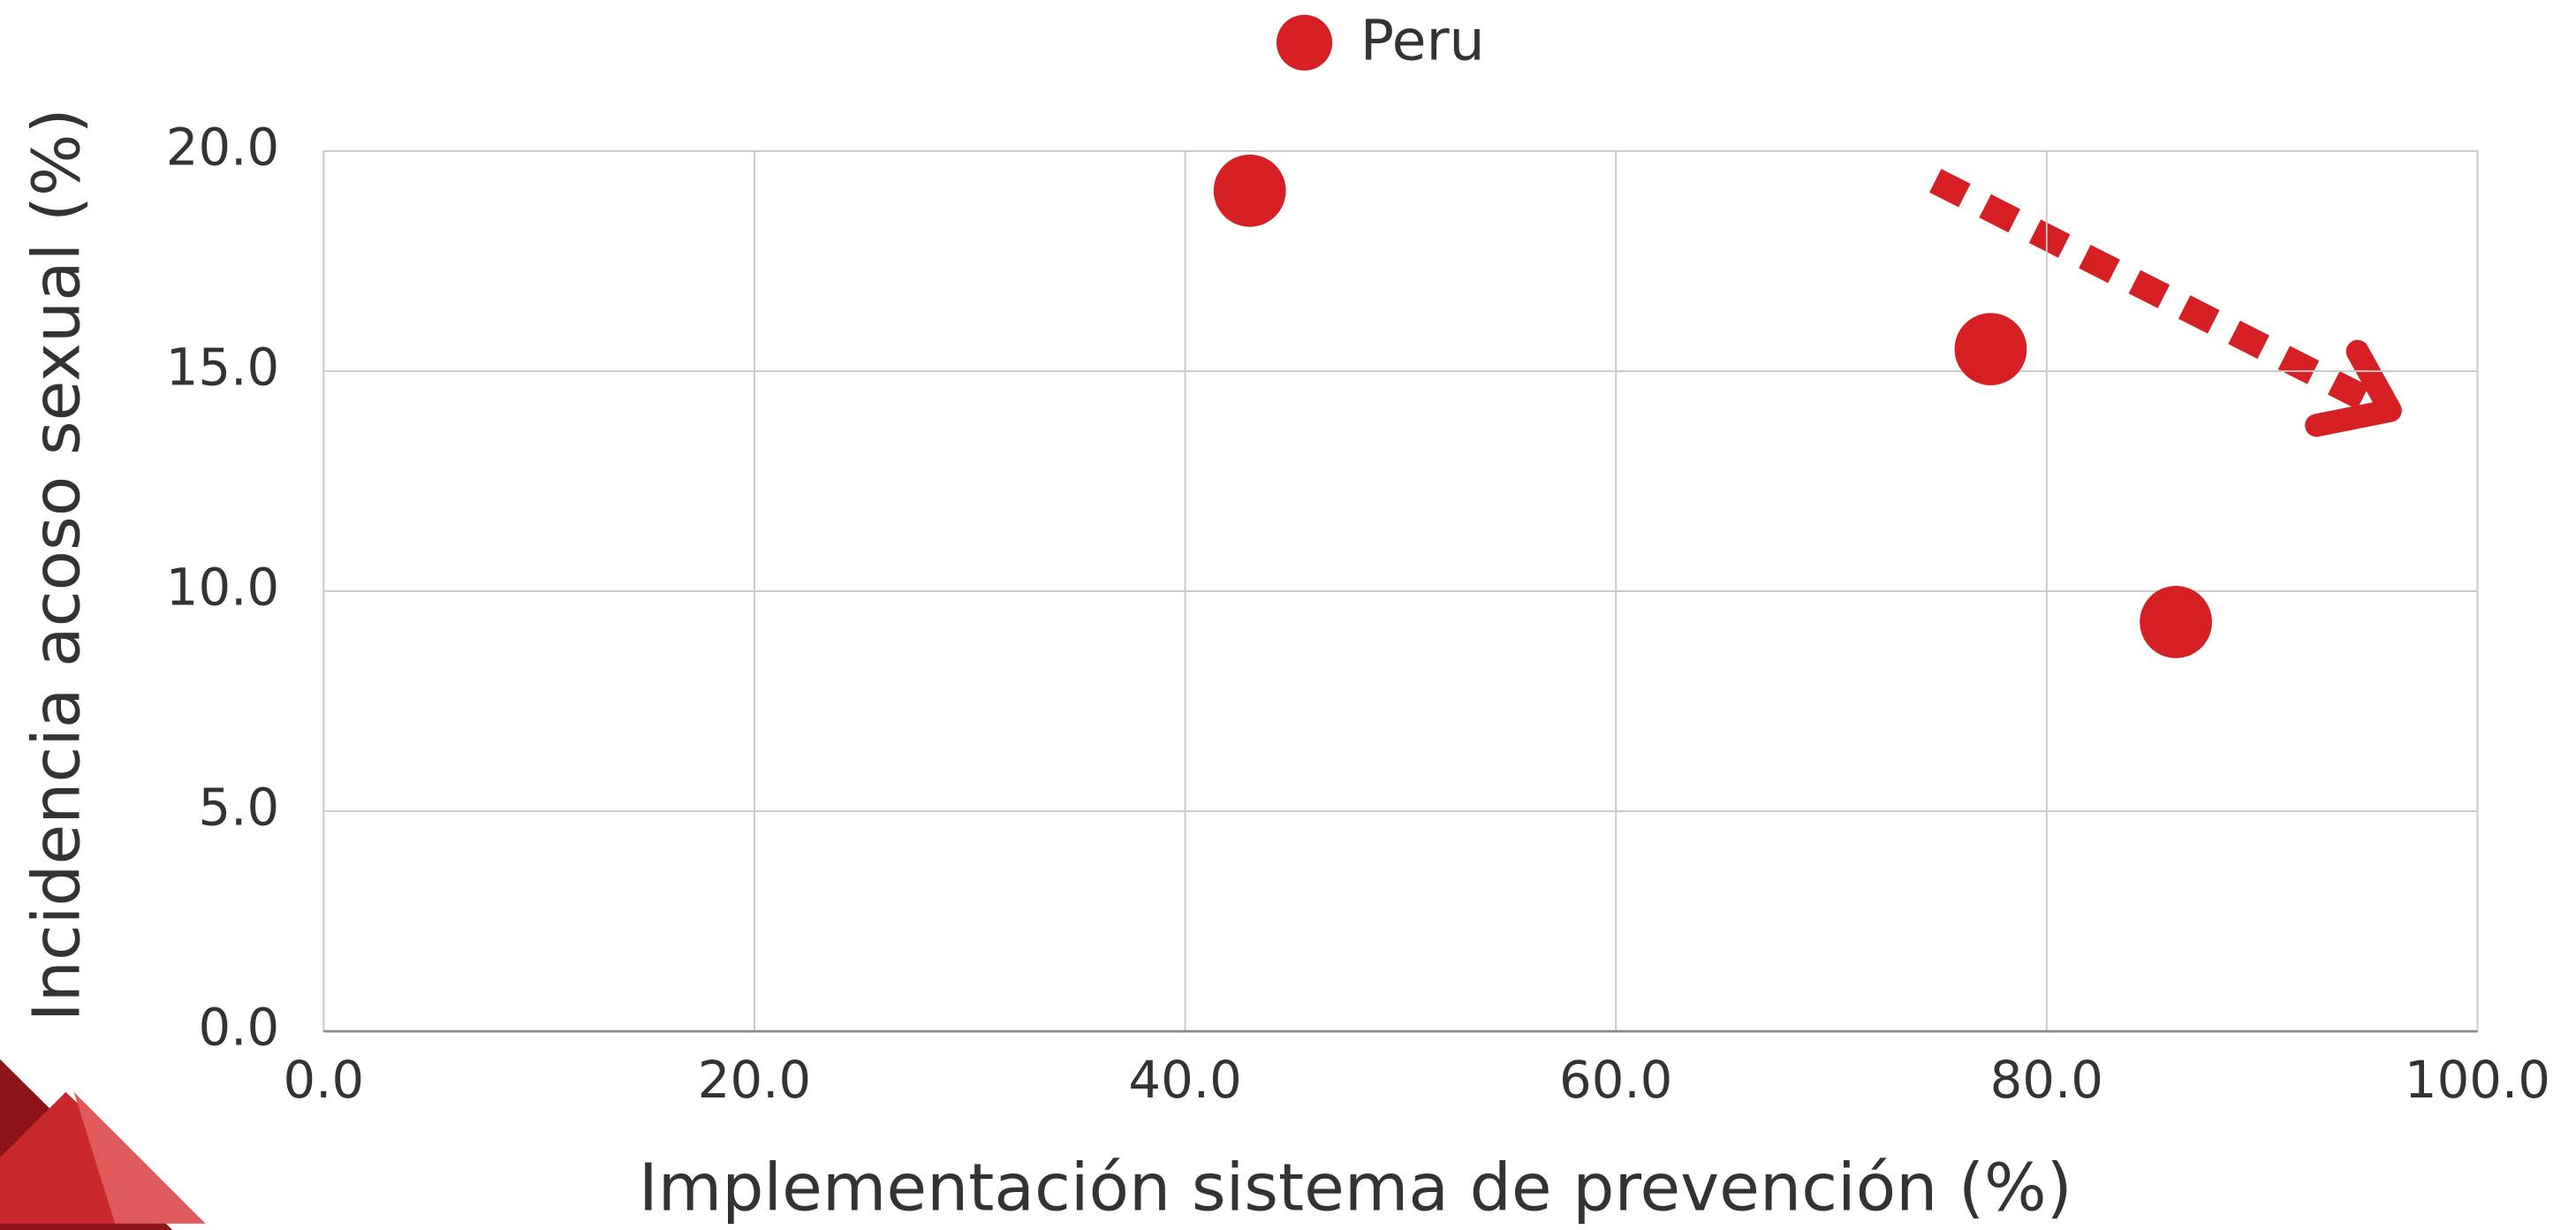 Image resolution: width=2576 pixels, height=1230 pixels. What do you see at coordinates (1423, 40) in the screenshot?
I see `legend-label: Peru` at bounding box center [1423, 40].